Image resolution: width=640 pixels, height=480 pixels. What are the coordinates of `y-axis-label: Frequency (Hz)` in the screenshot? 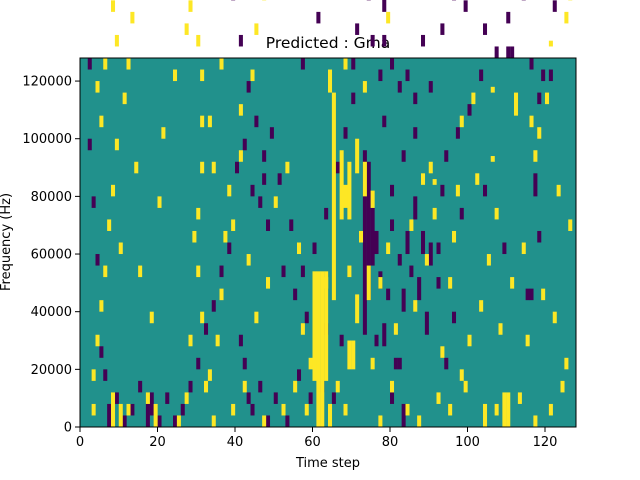 It's located at (7, 242).